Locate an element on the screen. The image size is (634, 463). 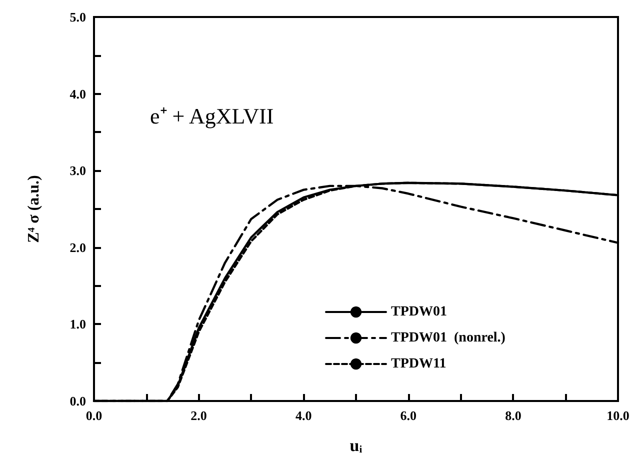
y-axis-title: Z⁴ σ (a.u.) is located at coordinates (34, 209).